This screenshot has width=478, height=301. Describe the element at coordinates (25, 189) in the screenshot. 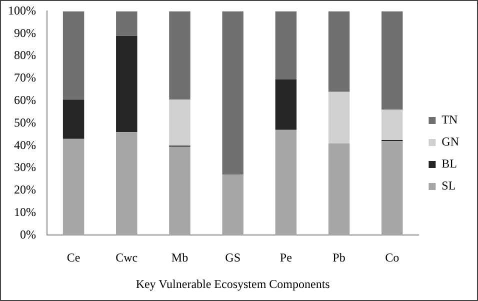

I see `y-tick-label: 20%` at that location.